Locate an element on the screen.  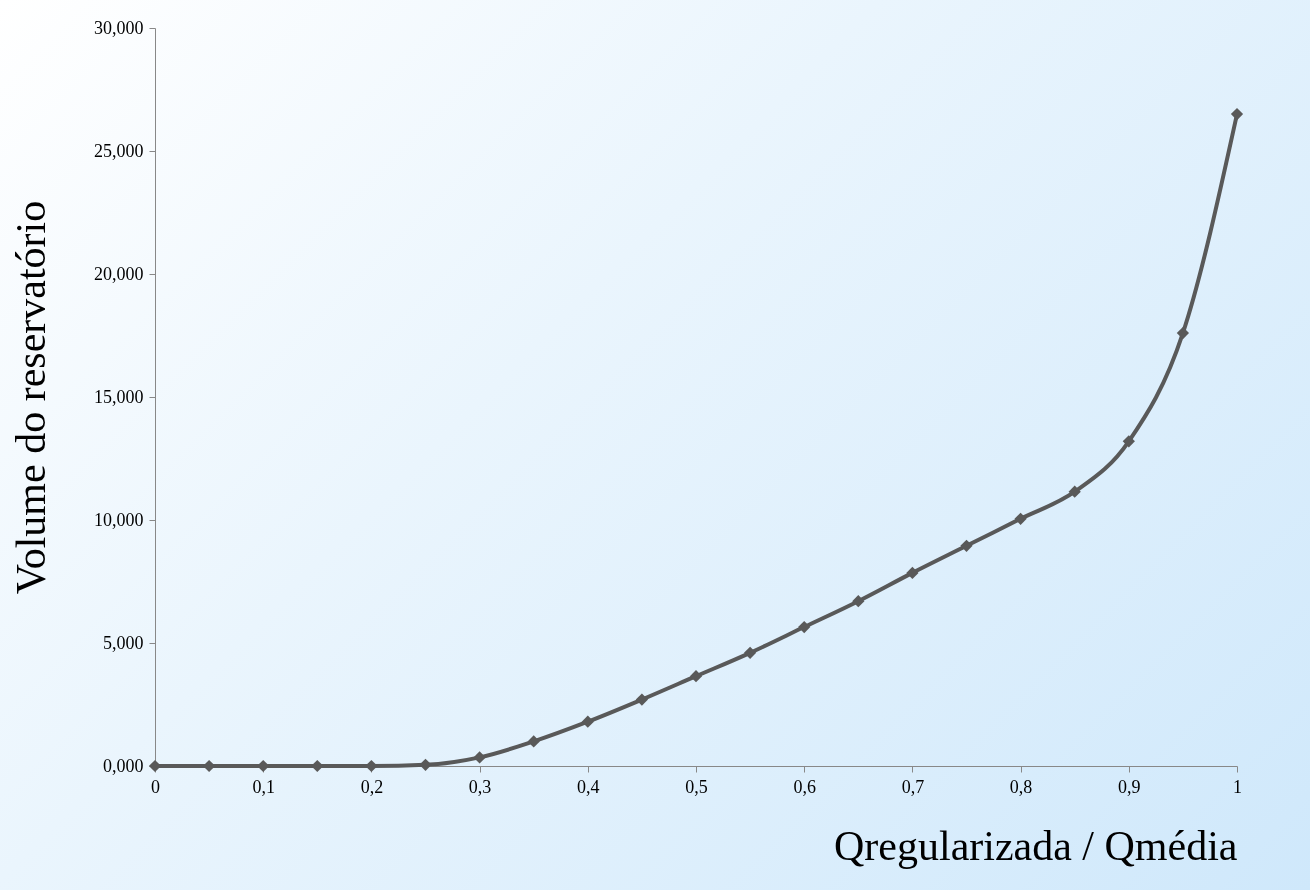
x-axis-title: Qregularizada / Qmédia is located at coordinates (1036, 845).